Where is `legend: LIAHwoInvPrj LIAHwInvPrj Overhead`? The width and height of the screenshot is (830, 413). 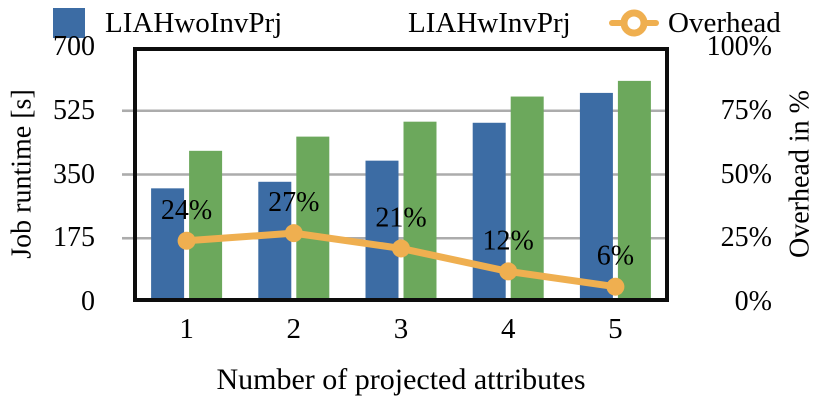
legend: LIAHwoInvPrj LIAHwInvPrj Overhead is located at coordinates (415, 21).